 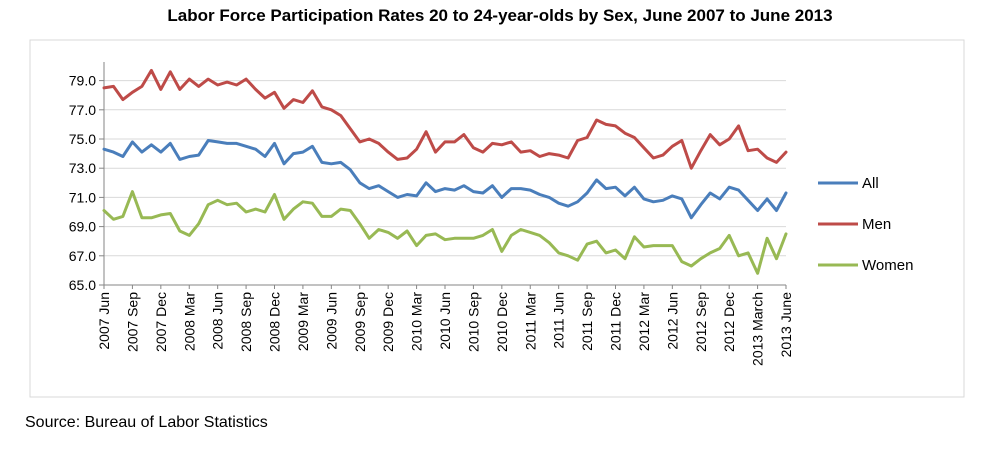 I want to click on x-tick-label: 2011 Dec, so click(x=616, y=321).